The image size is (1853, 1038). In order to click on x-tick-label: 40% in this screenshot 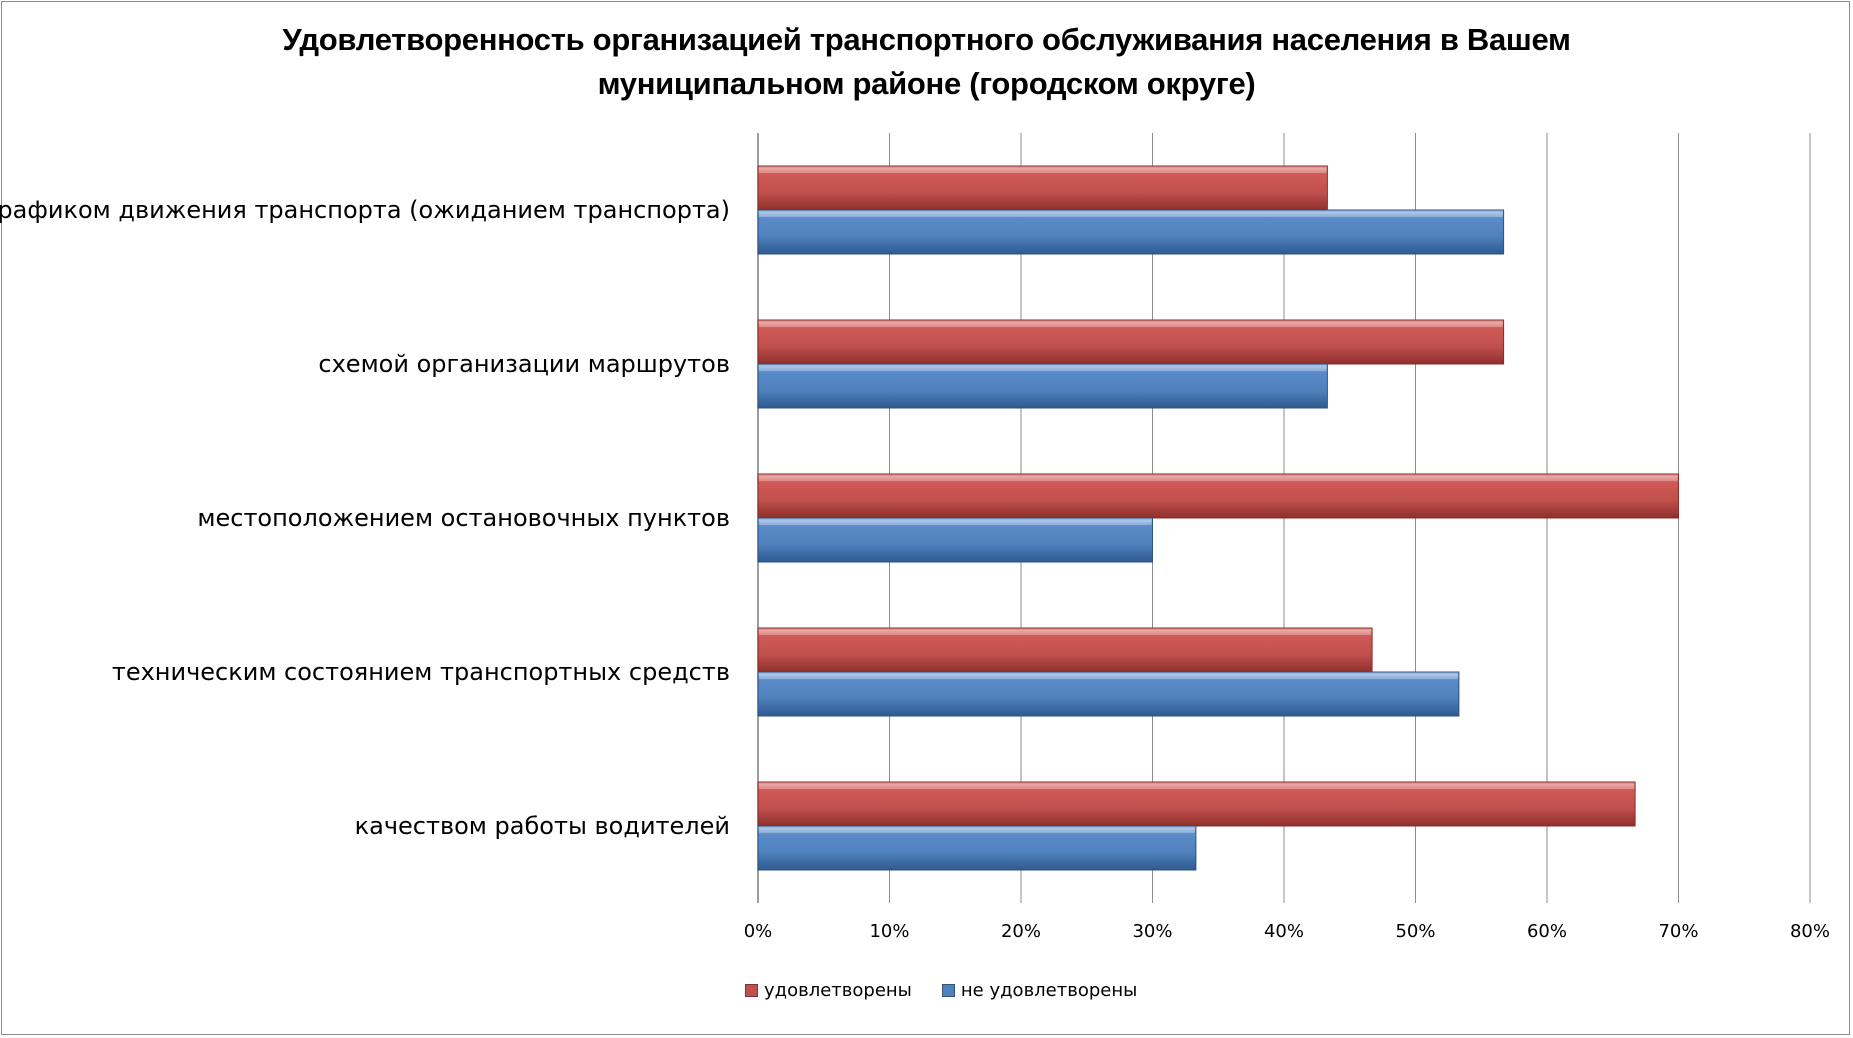, I will do `click(1284, 931)`.